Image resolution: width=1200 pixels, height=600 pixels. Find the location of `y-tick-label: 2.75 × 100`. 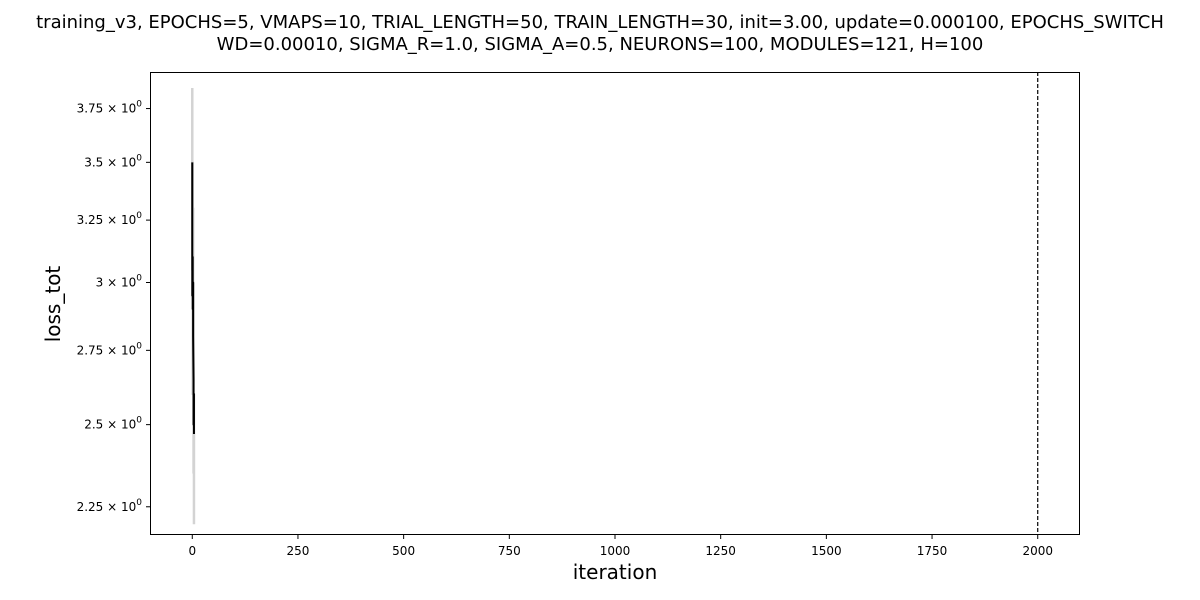

y-tick-label: 2.75 × 100 is located at coordinates (110, 349).